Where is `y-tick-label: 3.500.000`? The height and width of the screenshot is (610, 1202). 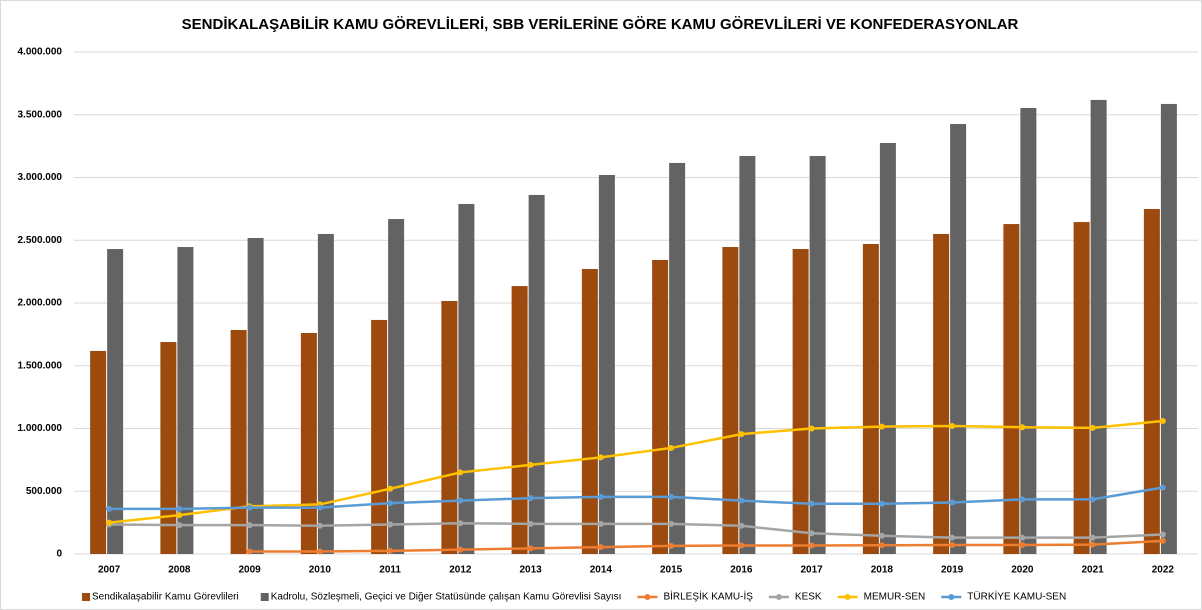
y-tick-label: 3.500.000 is located at coordinates (40, 114).